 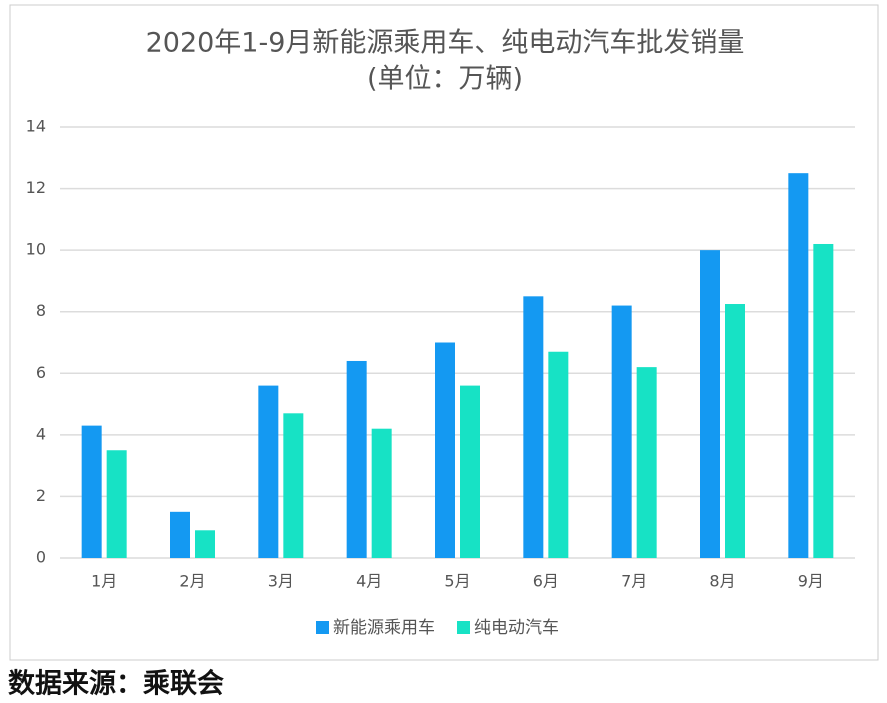 I want to click on chart-title: 2020年1-9月新能源乘用车、纯电动汽车批发销量, so click(x=445, y=43).